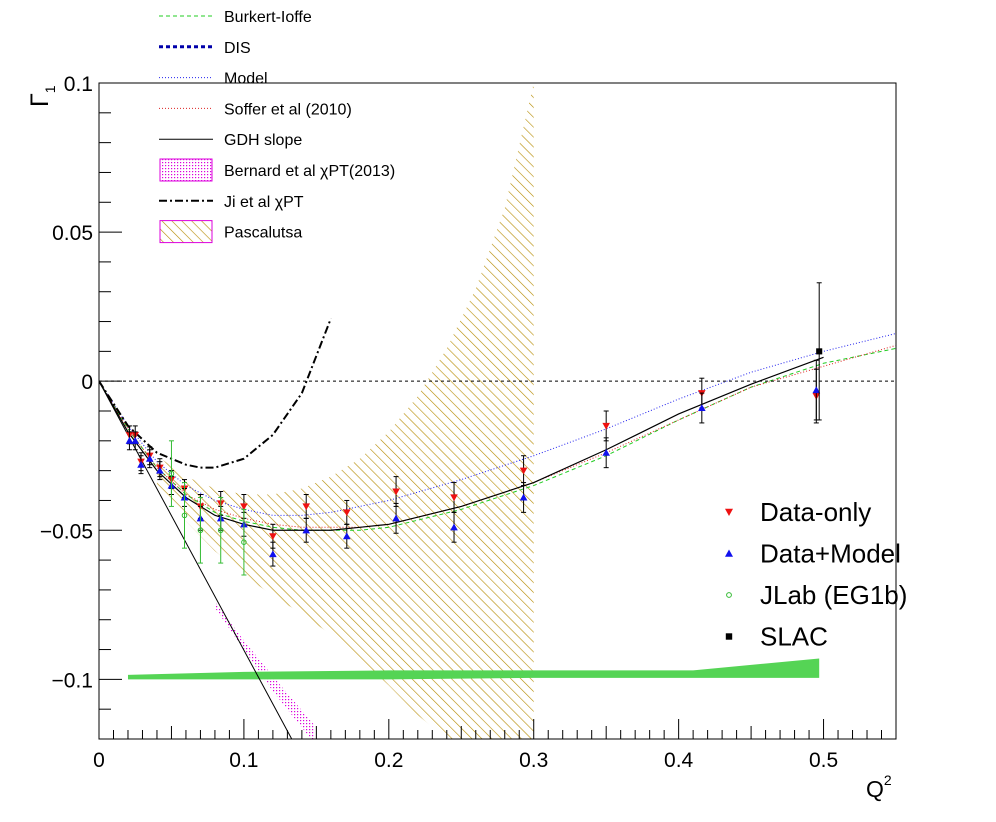 The height and width of the screenshot is (822, 996). I want to click on y-tick-label: 0.05, so click(72, 233).